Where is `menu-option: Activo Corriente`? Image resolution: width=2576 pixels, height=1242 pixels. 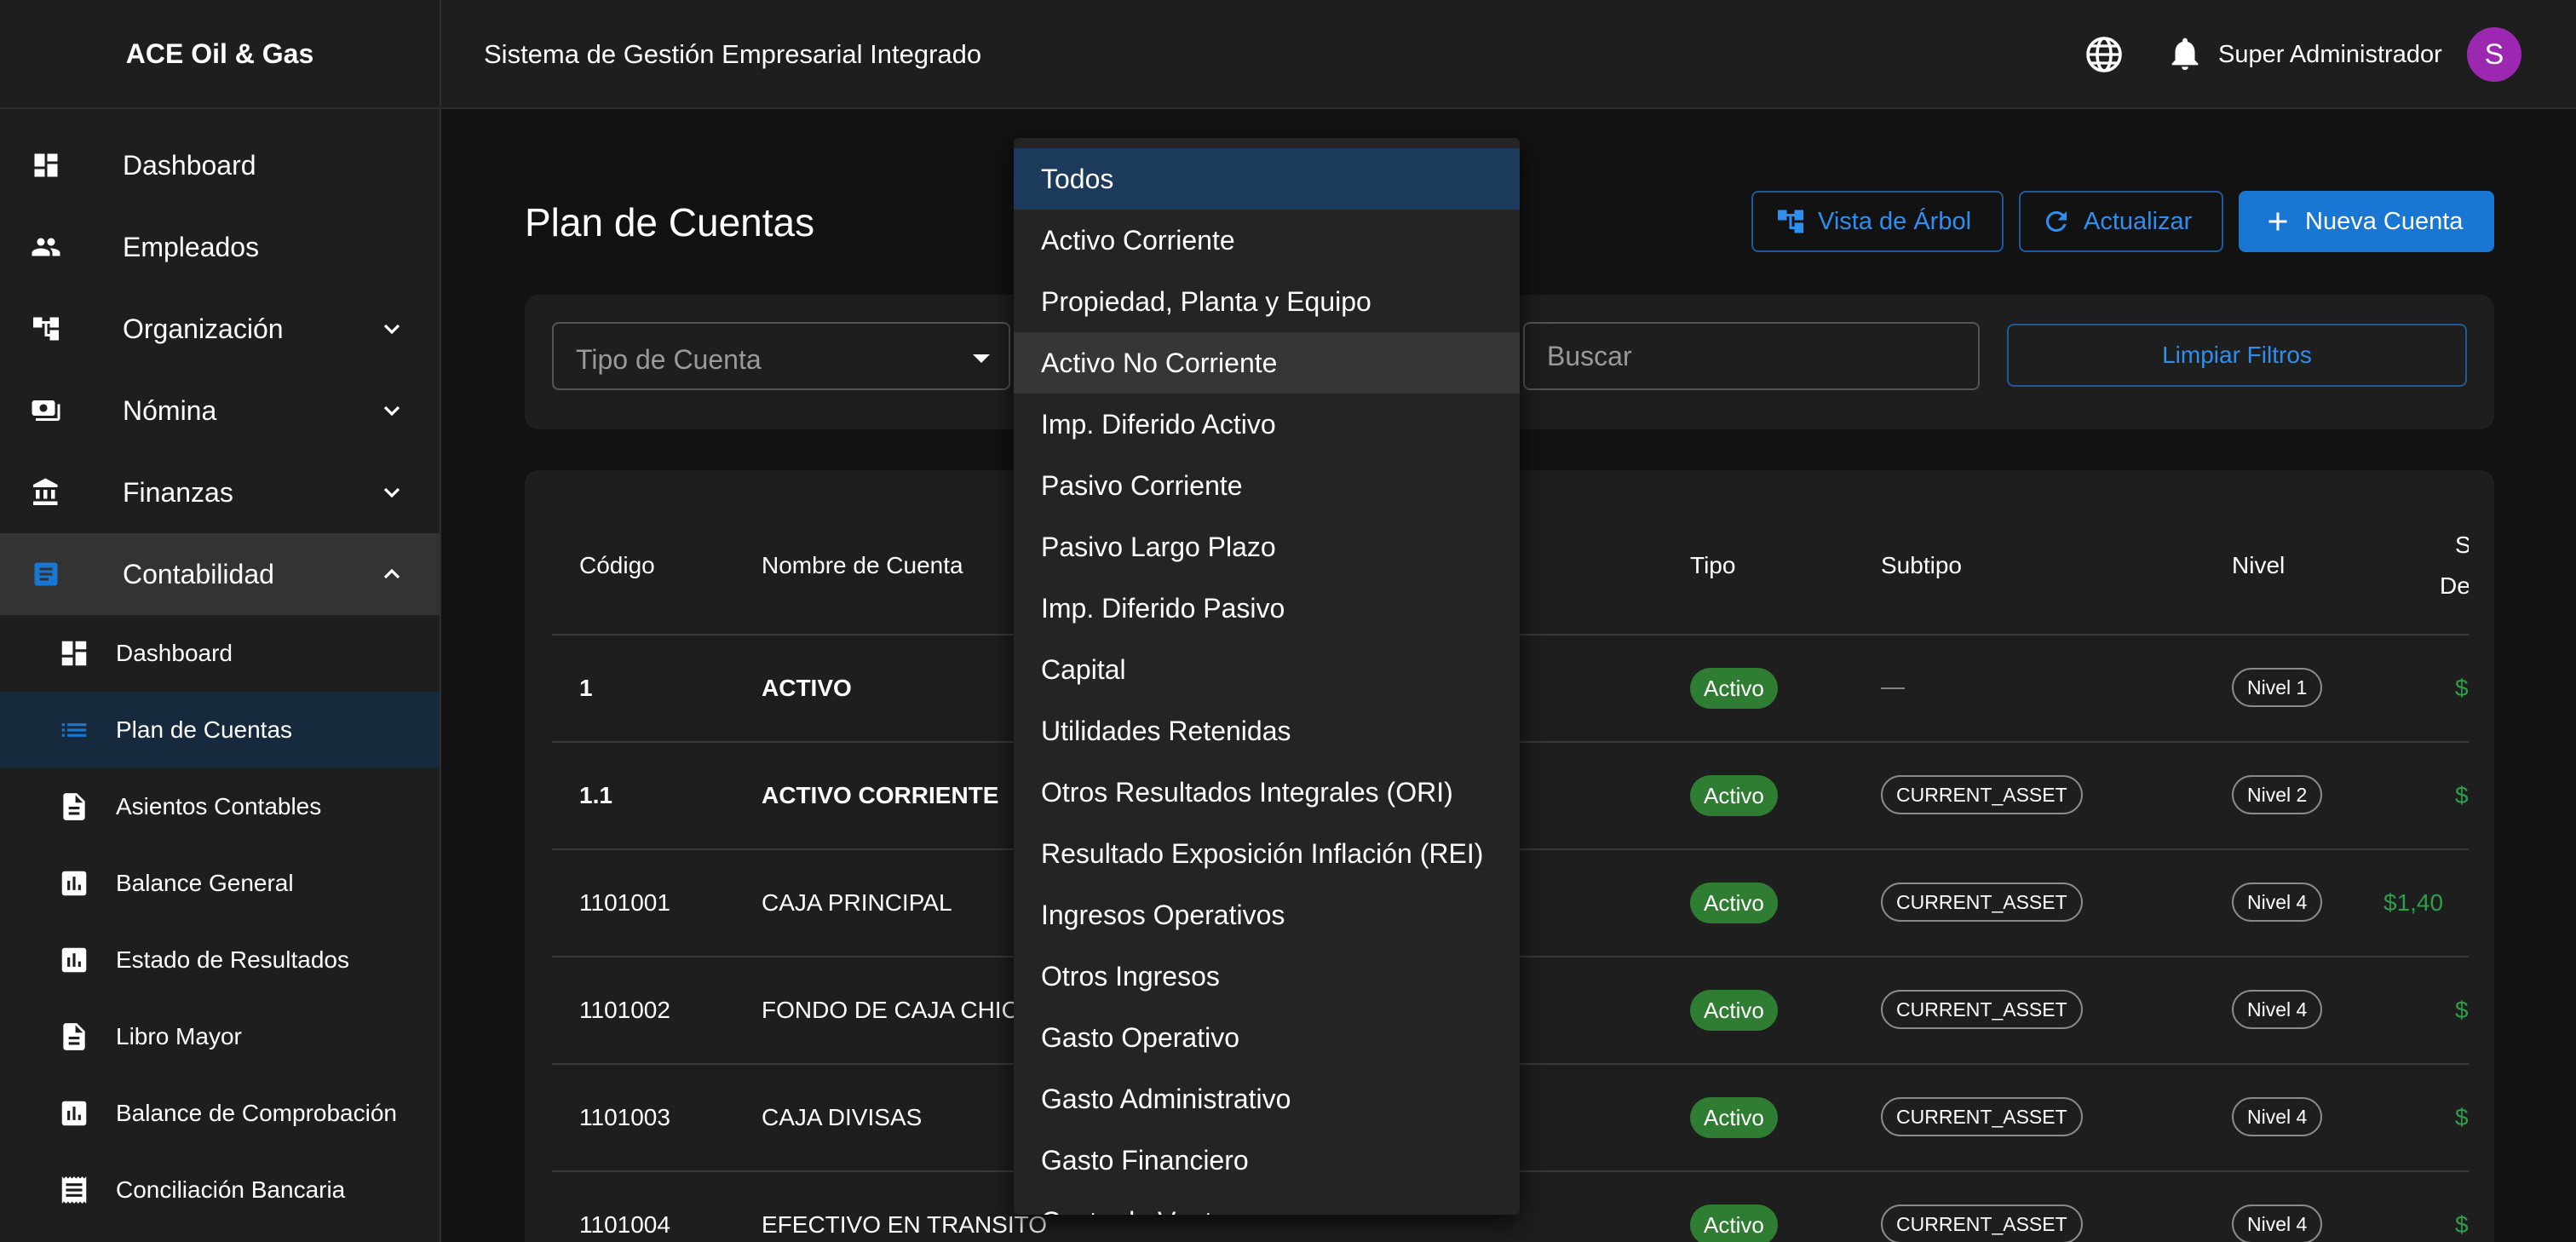
menu-option: Activo Corriente is located at coordinates (1138, 240).